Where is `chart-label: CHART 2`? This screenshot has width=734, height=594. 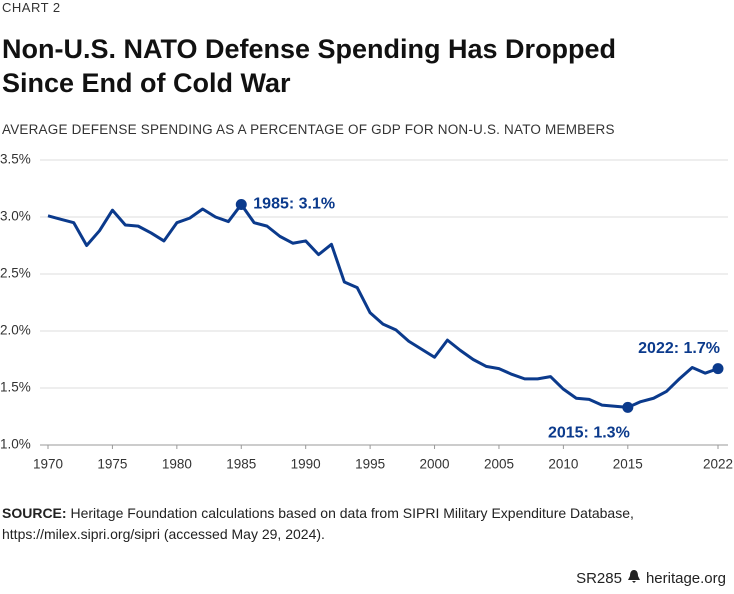 chart-label: CHART 2 is located at coordinates (31, 7).